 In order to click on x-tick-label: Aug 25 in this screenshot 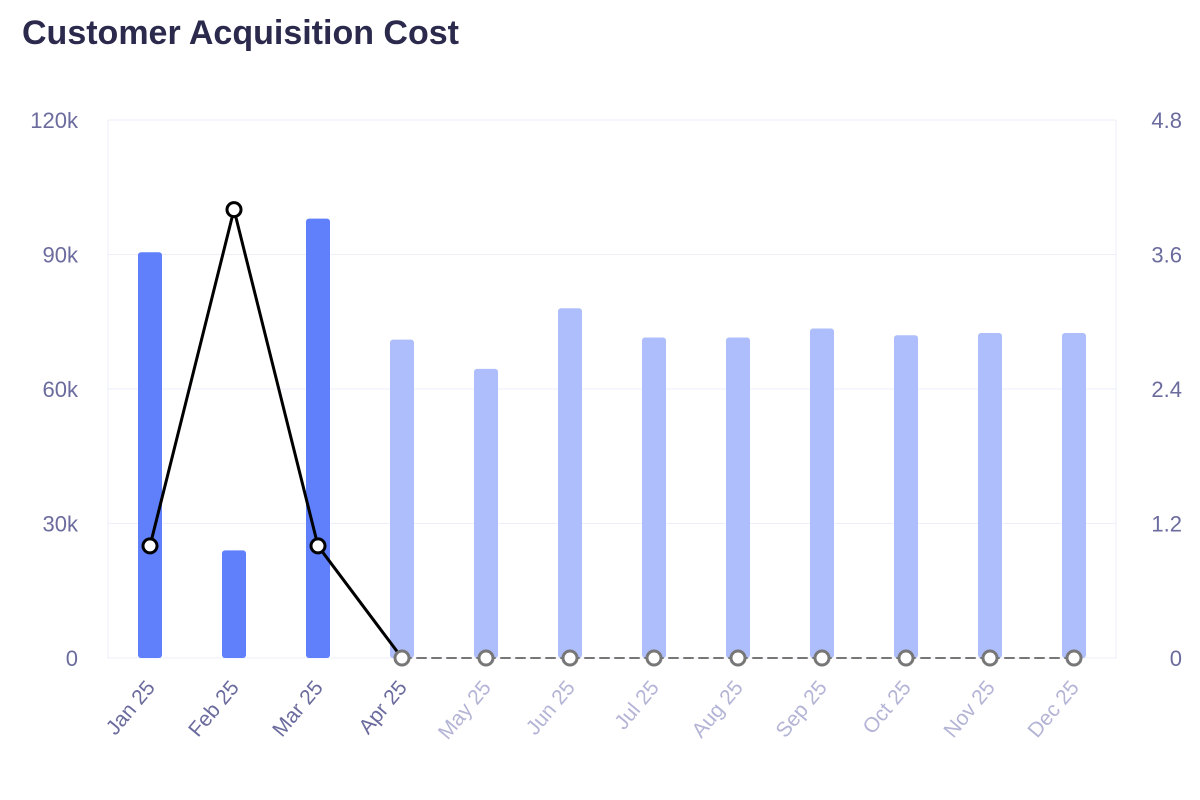, I will do `click(717, 709)`.